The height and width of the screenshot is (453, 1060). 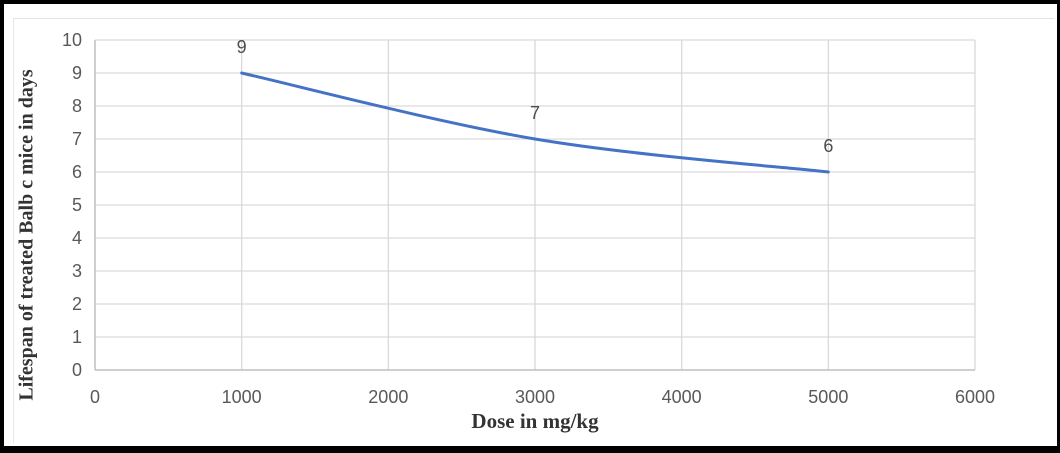 I want to click on y-tick-label: 1, so click(x=77, y=337).